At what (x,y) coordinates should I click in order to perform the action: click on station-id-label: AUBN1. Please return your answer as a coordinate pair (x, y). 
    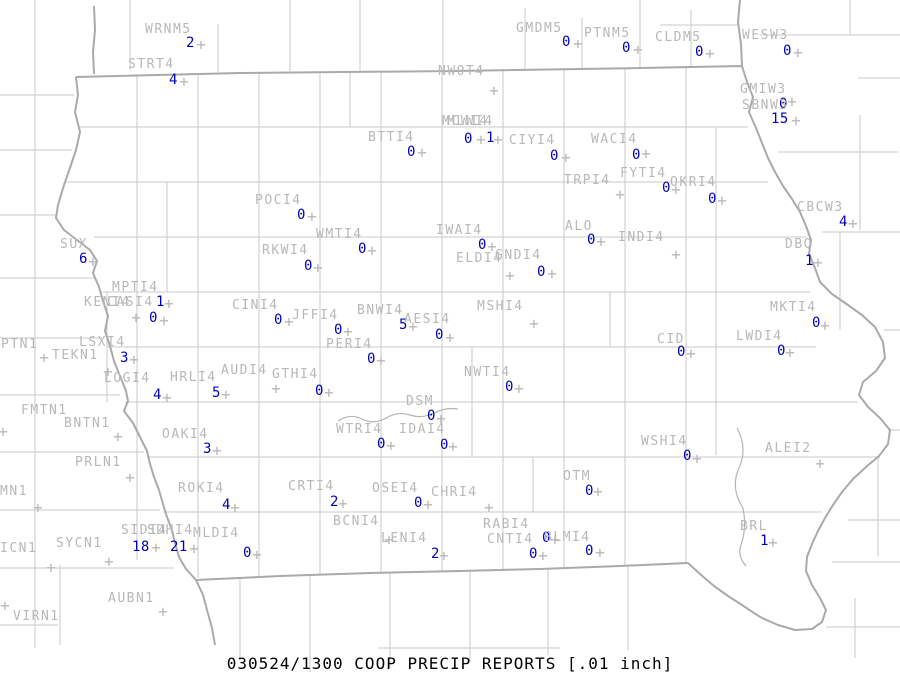
    Looking at the image, I should click on (131, 598).